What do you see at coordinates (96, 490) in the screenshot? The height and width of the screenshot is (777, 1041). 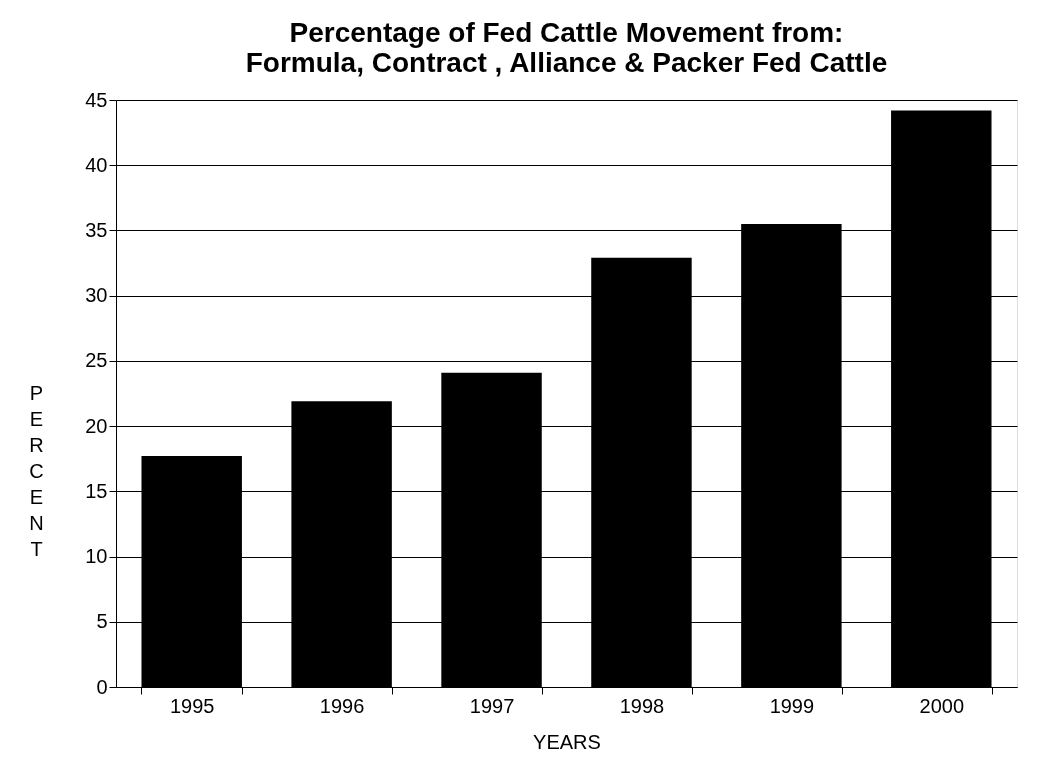 I see `y-tick-label: 15` at bounding box center [96, 490].